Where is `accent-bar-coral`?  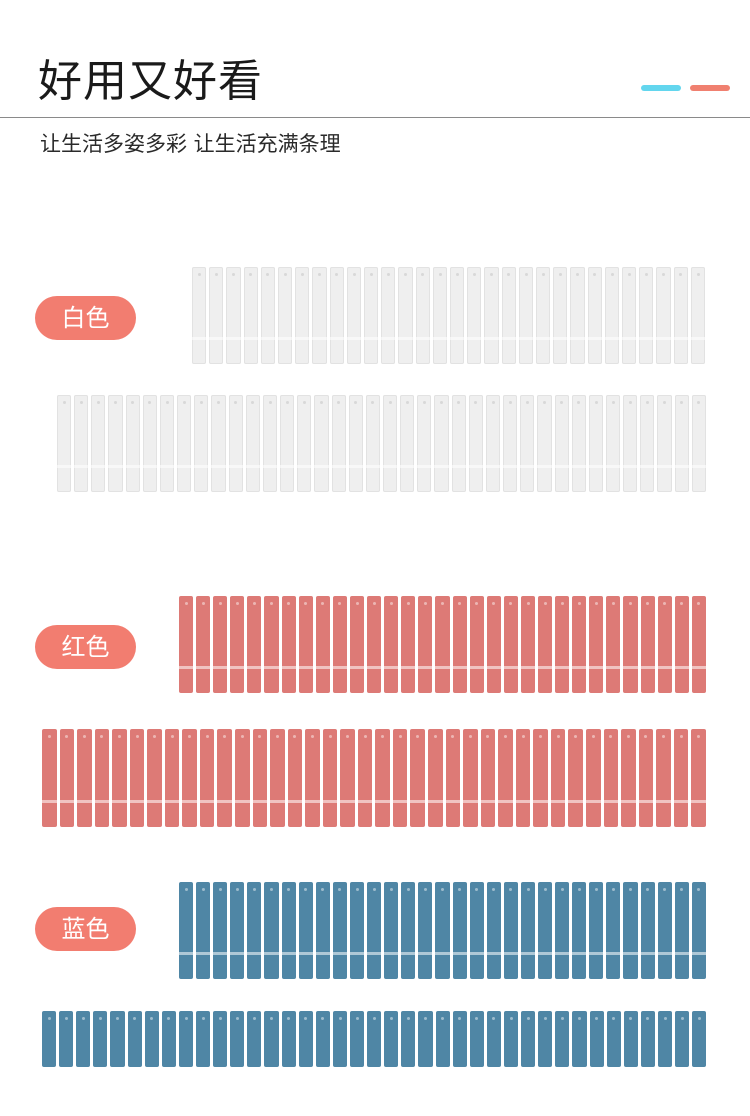 accent-bar-coral is located at coordinates (710, 88).